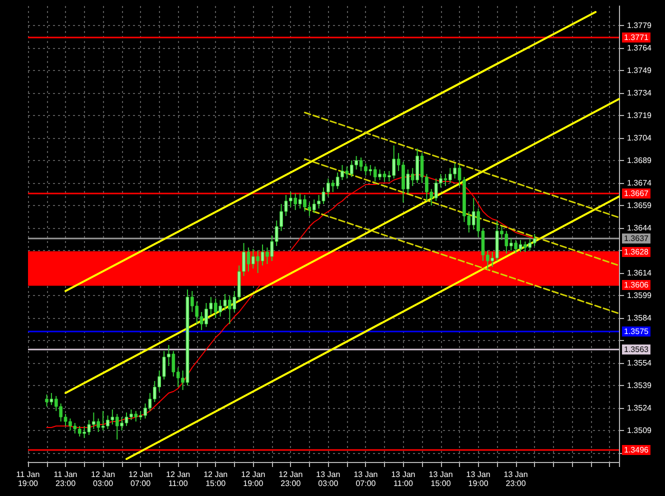  Describe the element at coordinates (637, 285) in the screenshot. I see `ref-line-label: 1.3606` at that location.